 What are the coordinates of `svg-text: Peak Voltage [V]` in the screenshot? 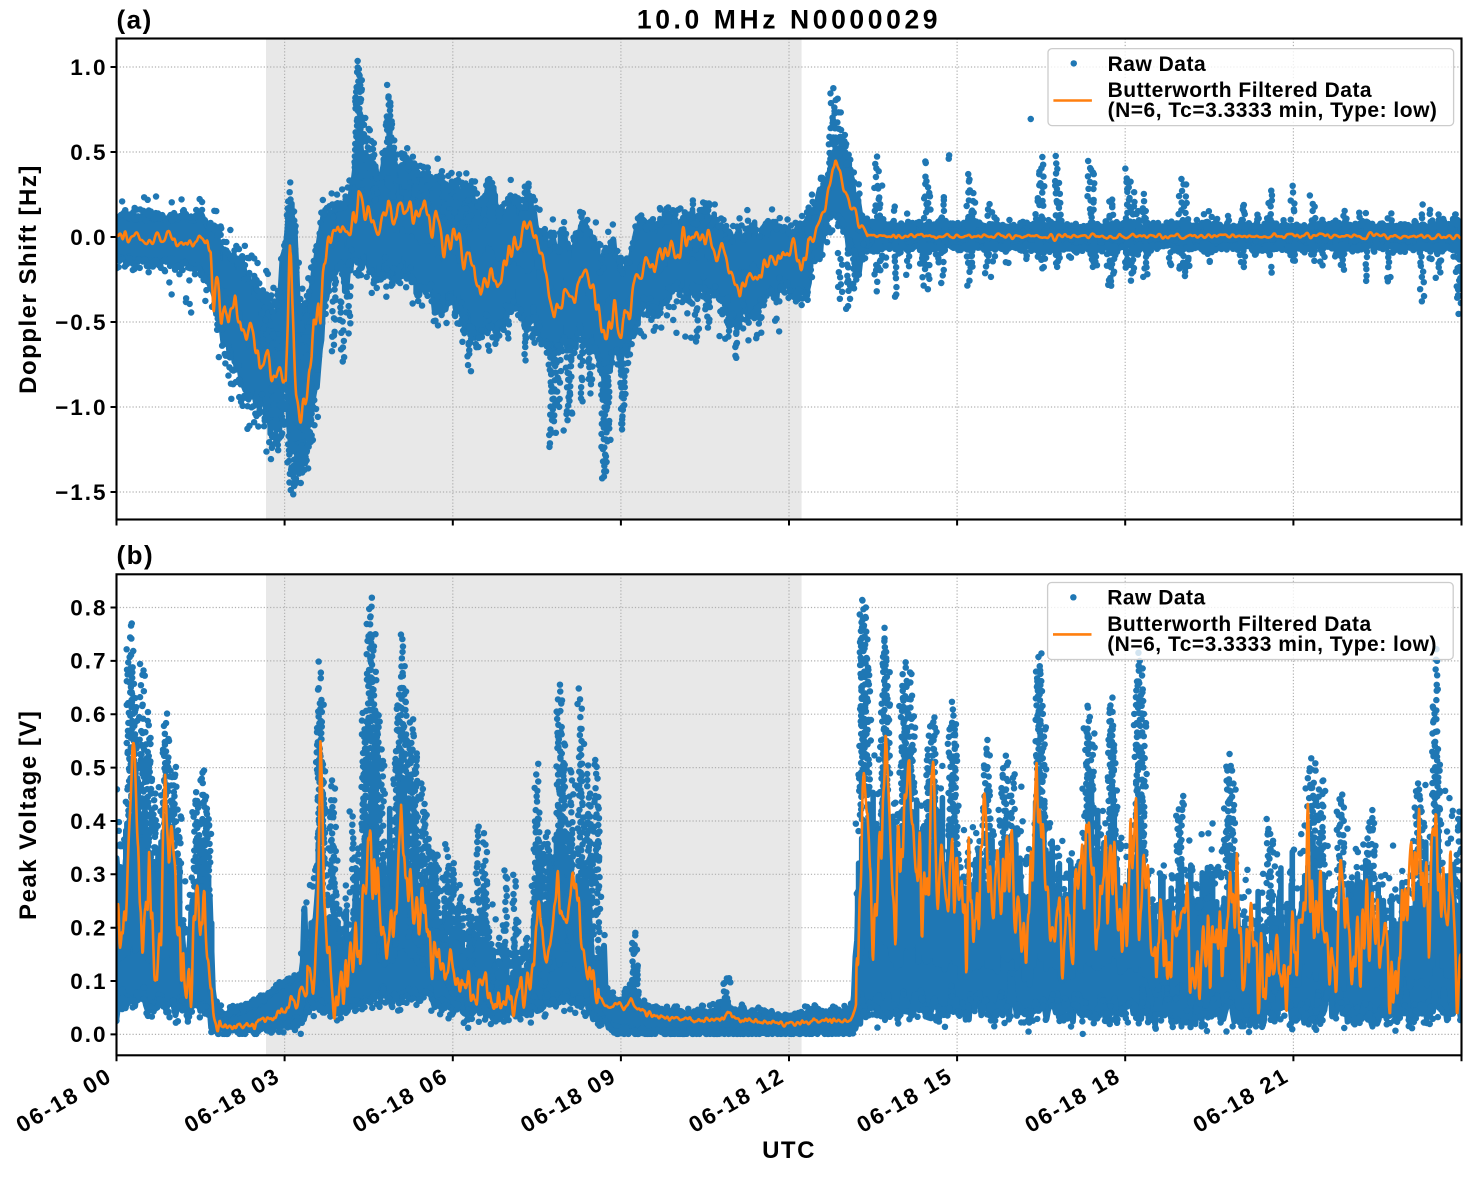 It's located at (28, 815).